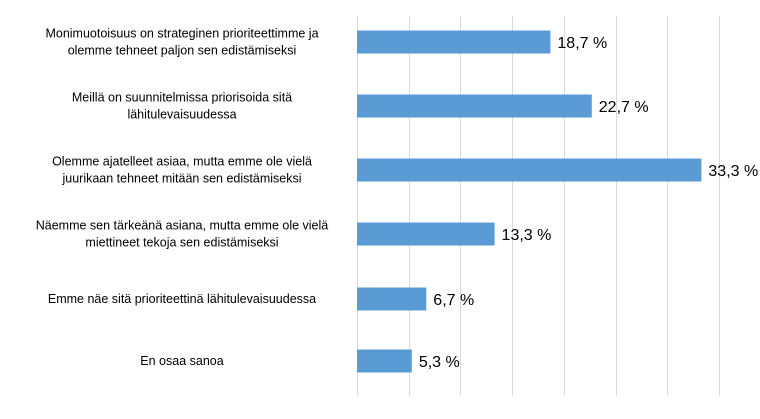 The image size is (760, 419). What do you see at coordinates (182, 51) in the screenshot?
I see `category-label-line: olemme tehneet paljon sen edistämiseksi` at bounding box center [182, 51].